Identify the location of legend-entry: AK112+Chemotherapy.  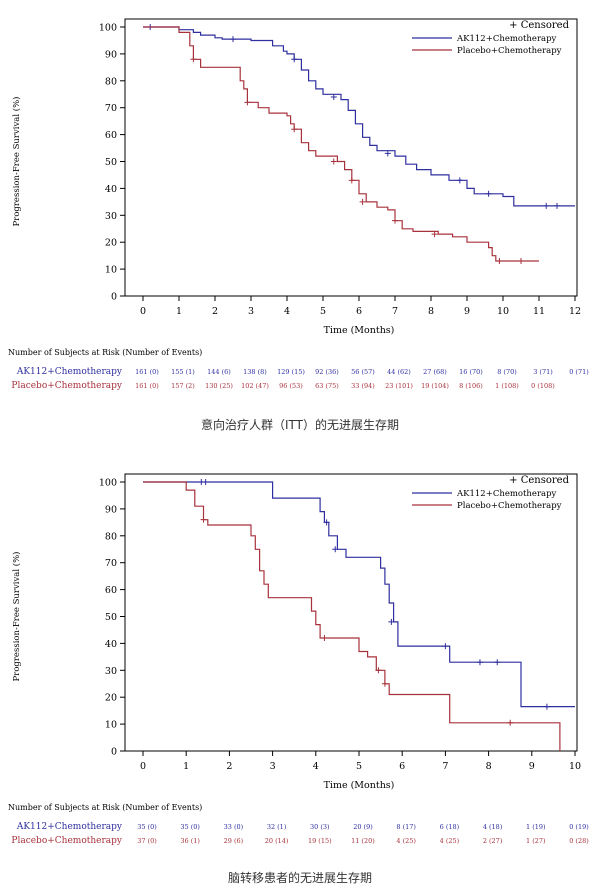
(506, 494).